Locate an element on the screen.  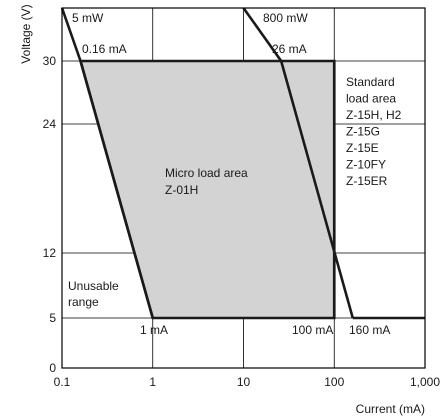
x-tick-label: 100 is located at coordinates (334, 382).